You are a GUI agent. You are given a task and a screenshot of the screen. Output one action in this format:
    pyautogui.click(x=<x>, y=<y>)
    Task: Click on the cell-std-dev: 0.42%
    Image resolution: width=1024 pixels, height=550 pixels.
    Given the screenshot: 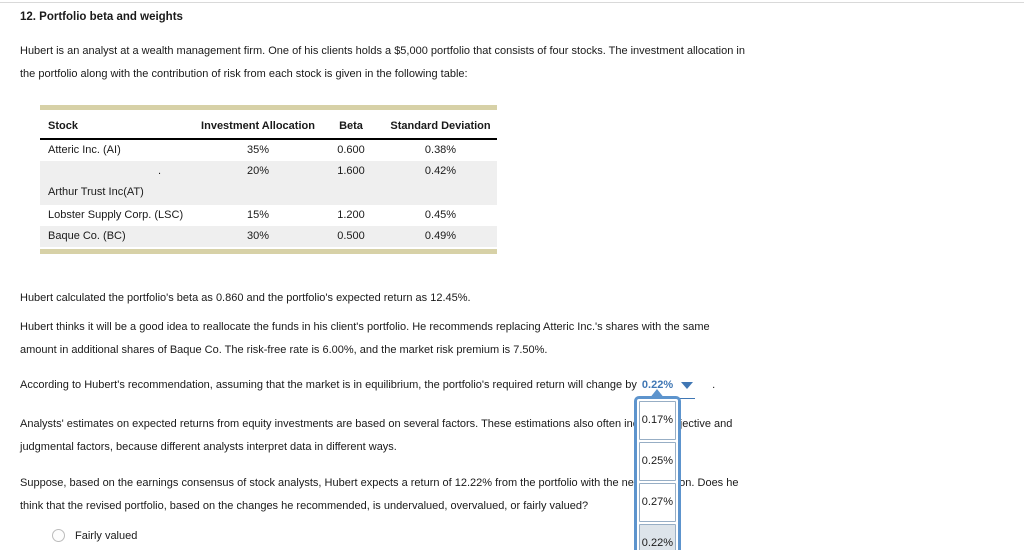 What is the action you would take?
    pyautogui.click(x=440, y=171)
    